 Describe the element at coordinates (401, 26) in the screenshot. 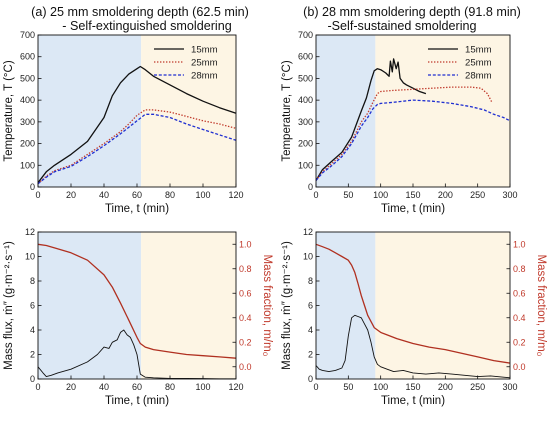

I see `panel-b-title-line2: -Self-sustained smoldering` at that location.